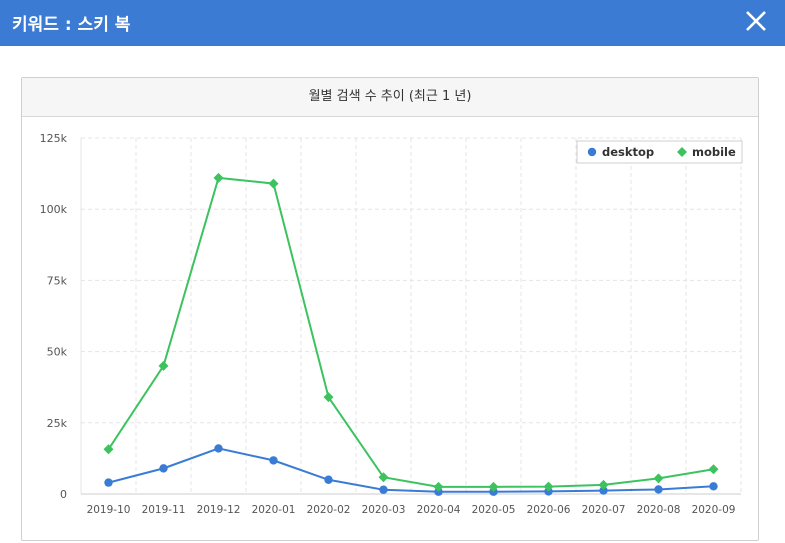 This screenshot has height=543, width=785. Describe the element at coordinates (71, 25) in the screenshot. I see `window-title: 키워드 : 스키 복` at that location.